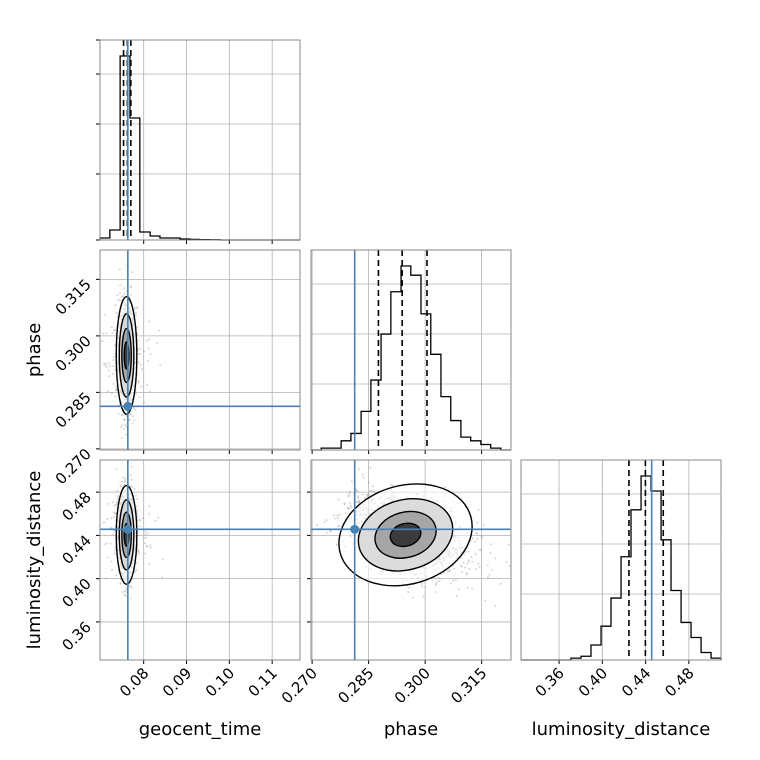 Image resolution: width=760 pixels, height=760 pixels. I want to click on y-tick-label: 0.48, so click(76, 506).